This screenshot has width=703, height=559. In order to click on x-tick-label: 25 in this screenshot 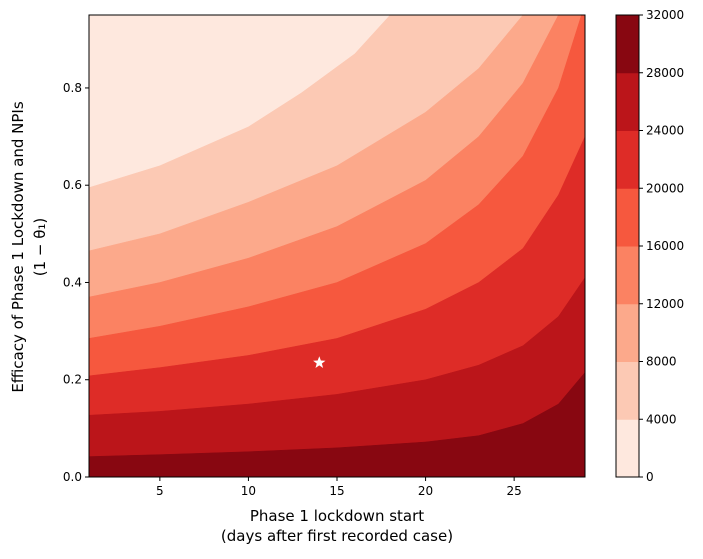, I will do `click(514, 491)`.